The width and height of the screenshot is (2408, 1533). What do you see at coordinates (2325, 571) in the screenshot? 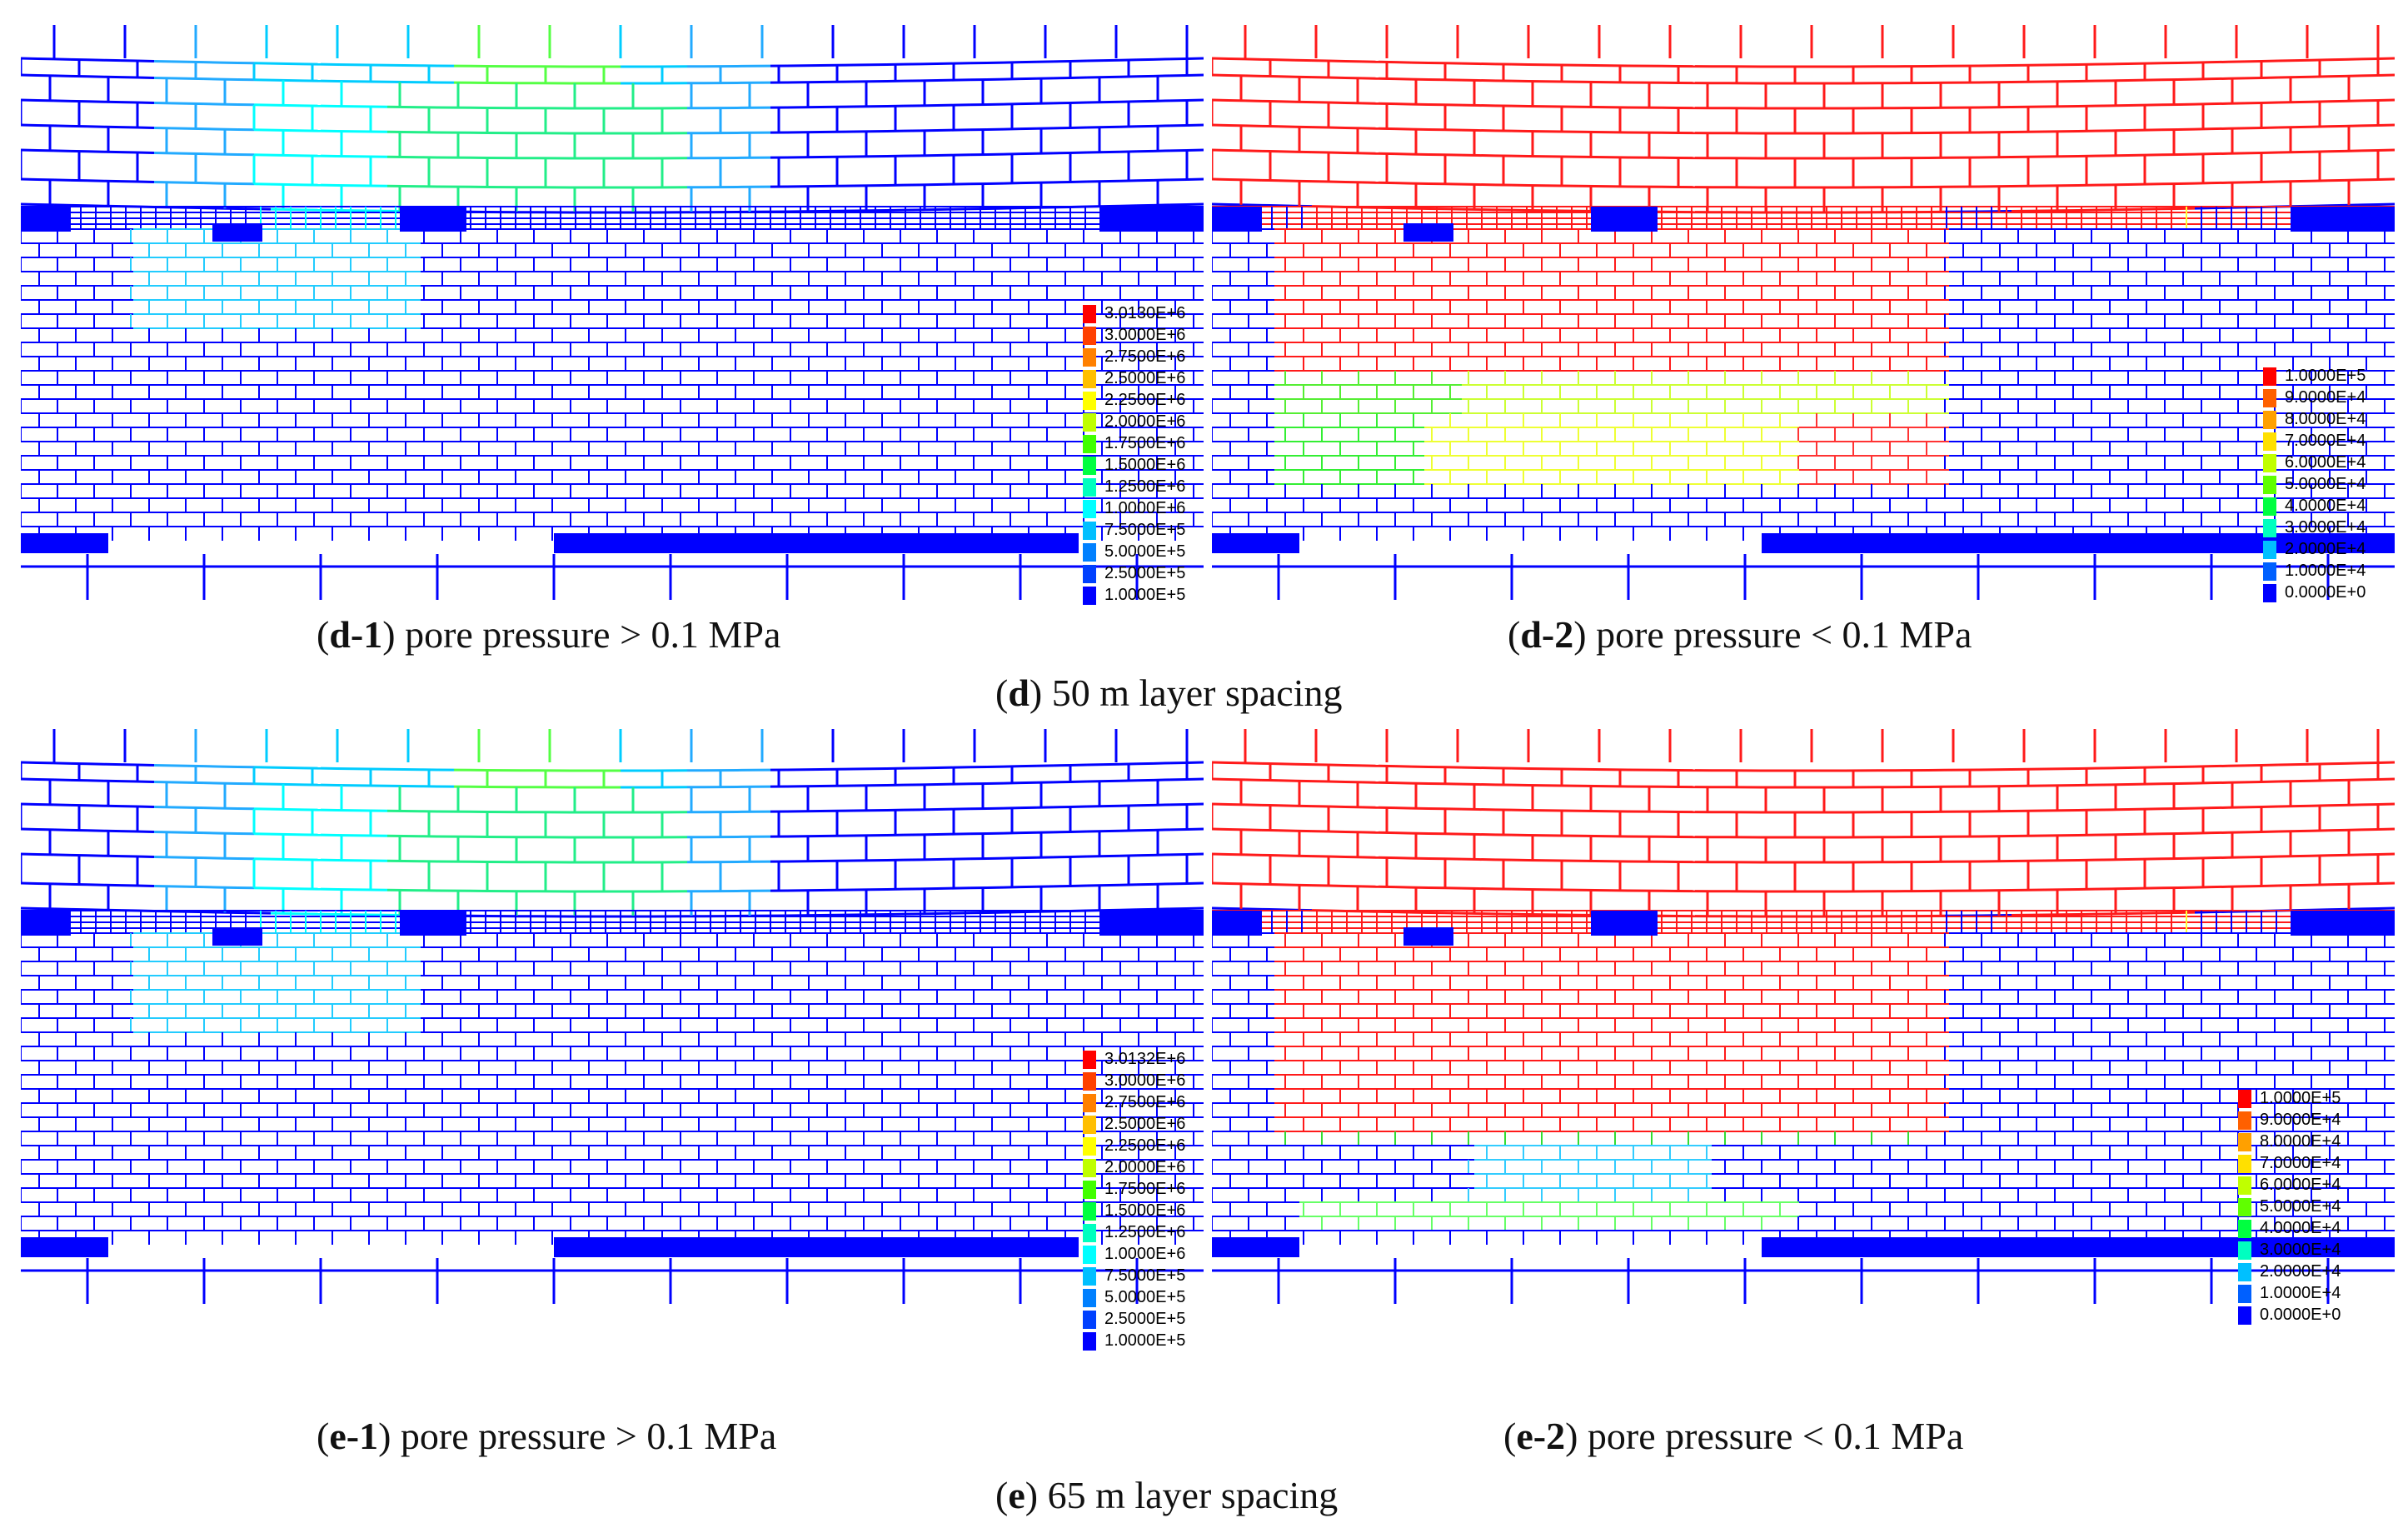
I see `colorbar-label: 1.0000E+4` at bounding box center [2325, 571].